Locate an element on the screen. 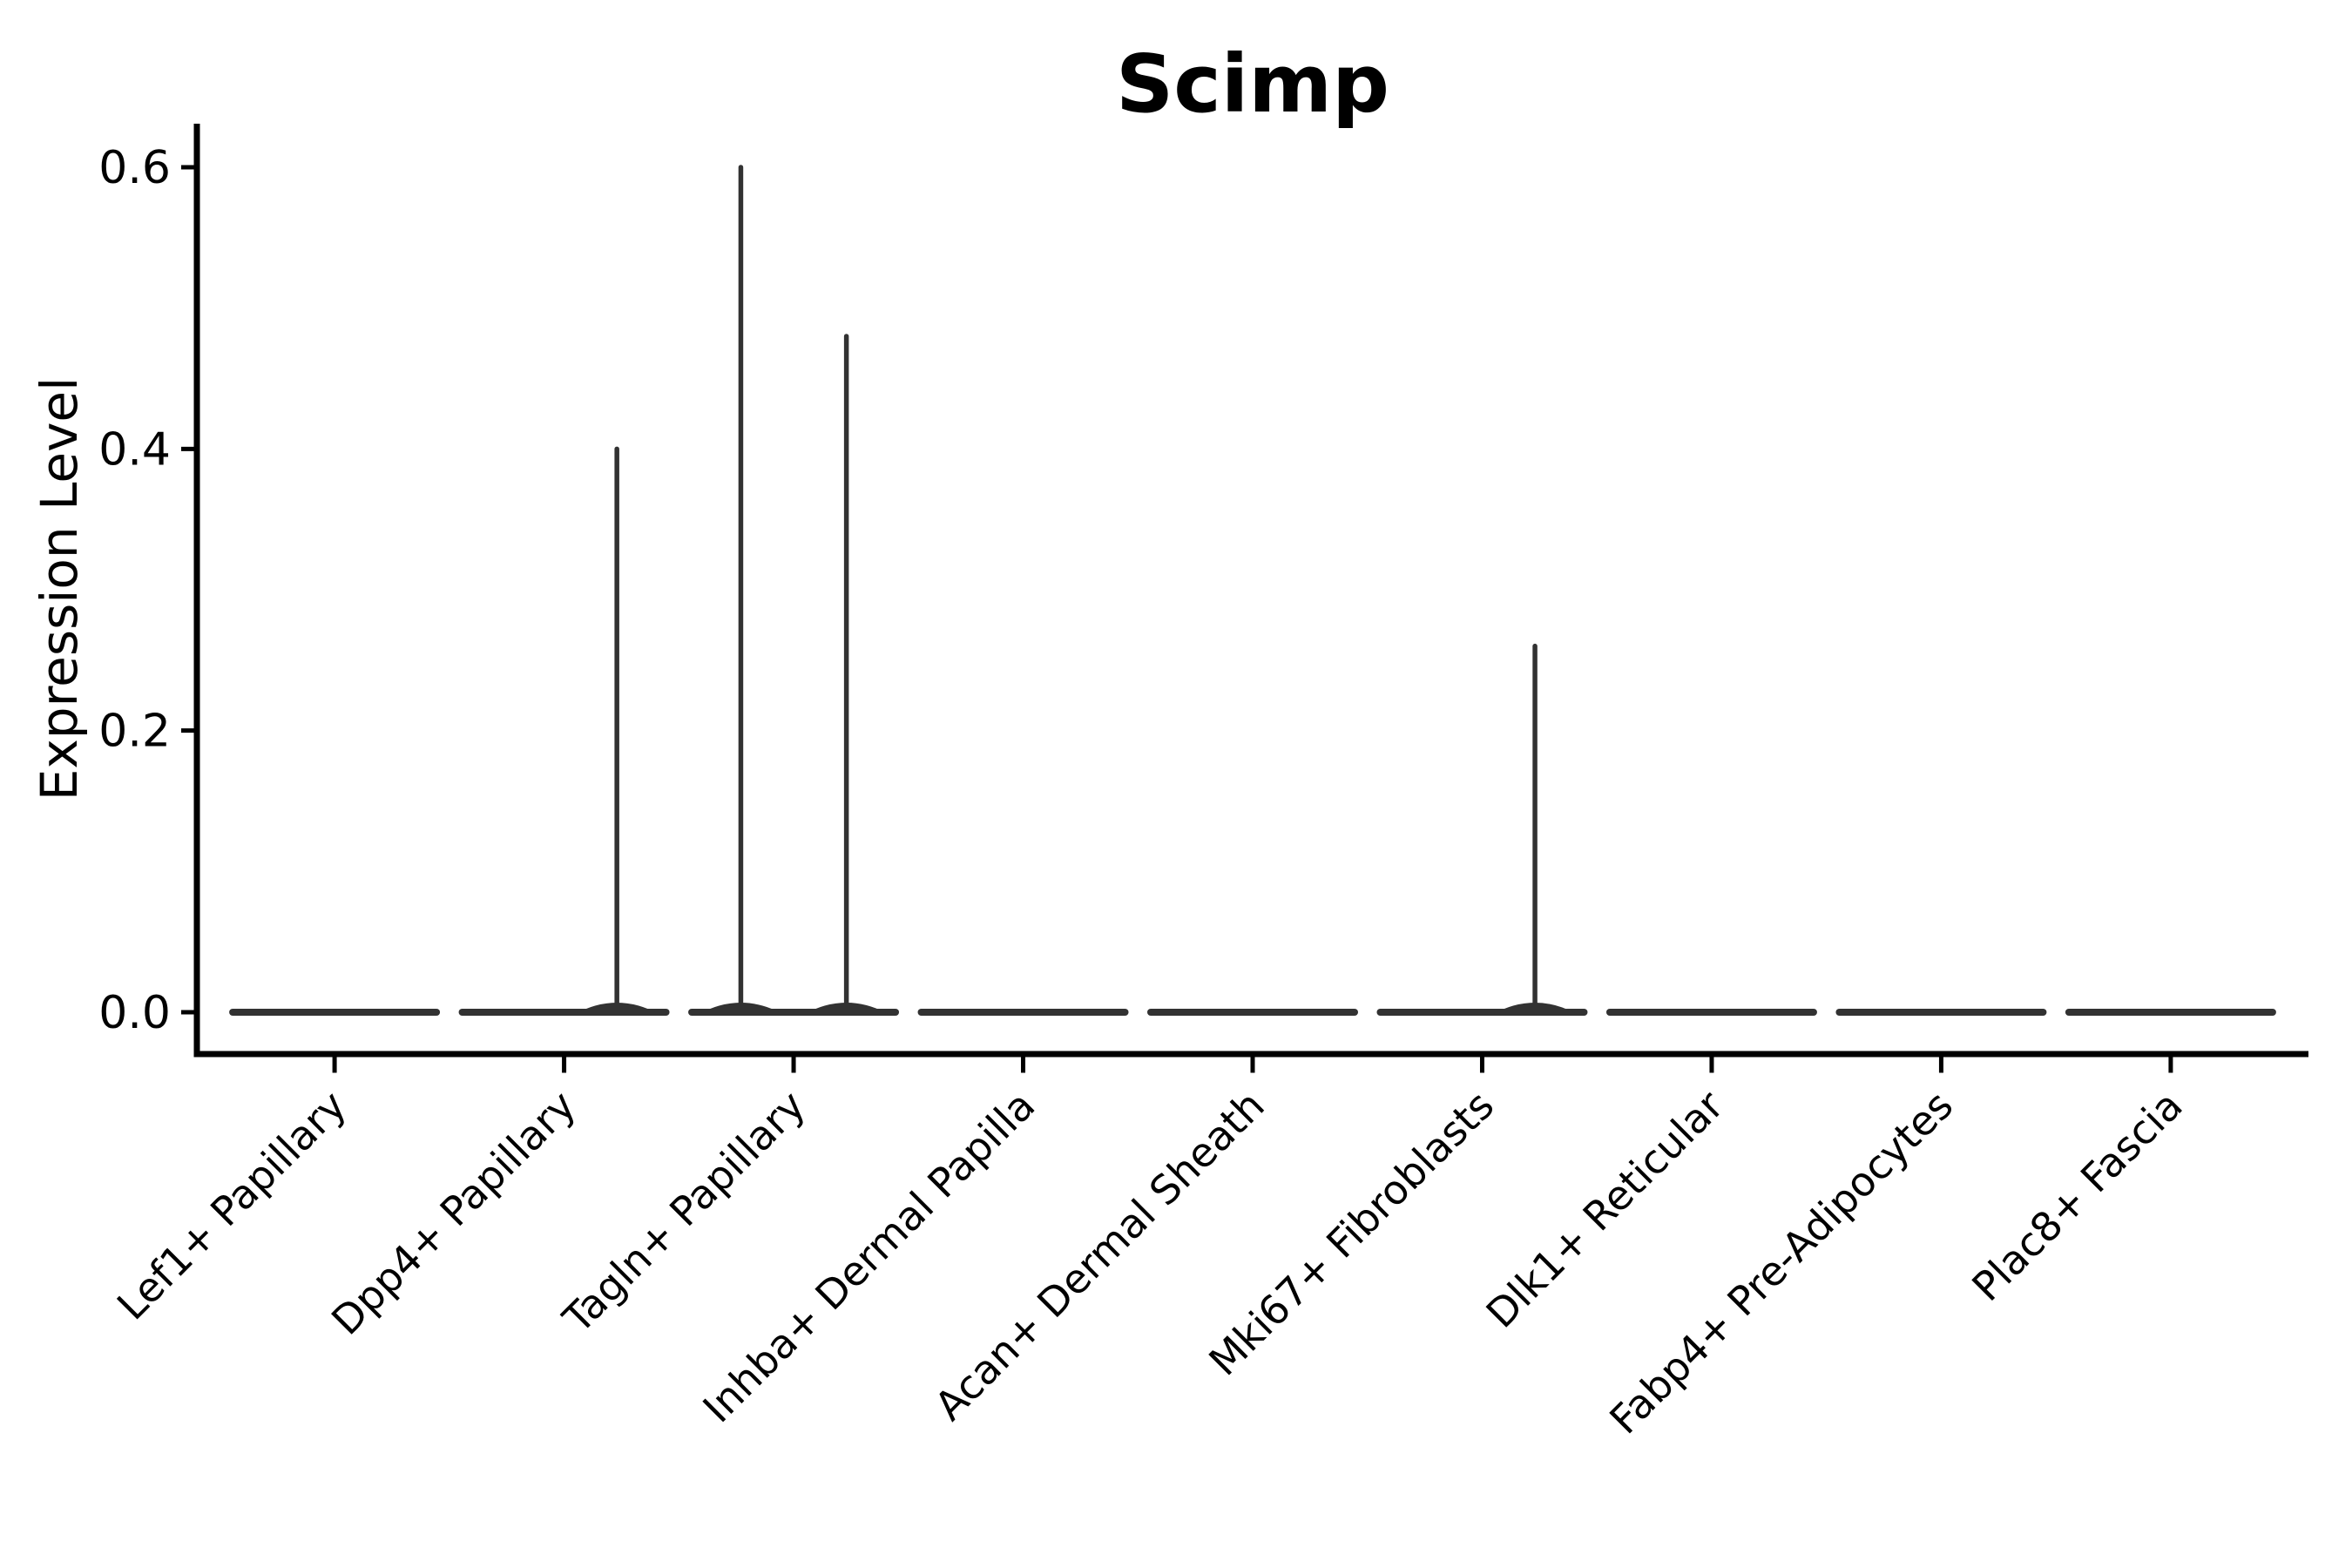  y-tick-label-0.2: 0.2 is located at coordinates (134, 732).